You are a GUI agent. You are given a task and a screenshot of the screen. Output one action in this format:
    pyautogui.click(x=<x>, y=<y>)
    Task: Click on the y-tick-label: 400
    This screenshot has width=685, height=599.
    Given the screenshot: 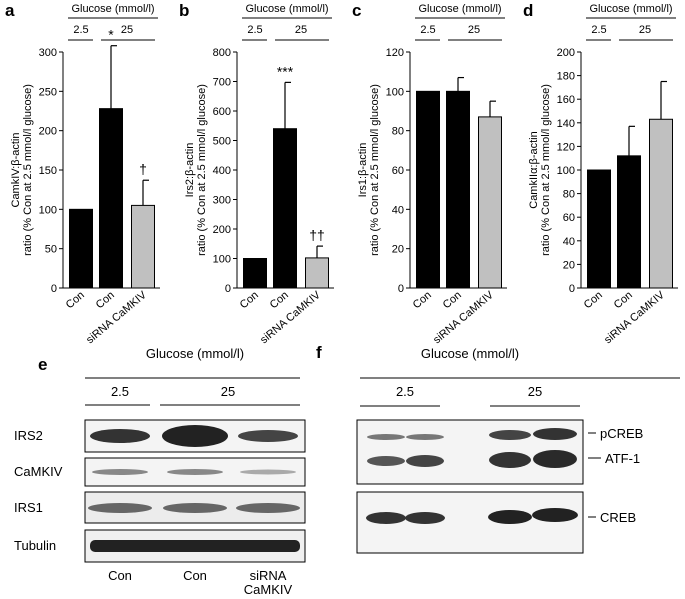 What is the action you would take?
    pyautogui.click(x=222, y=171)
    